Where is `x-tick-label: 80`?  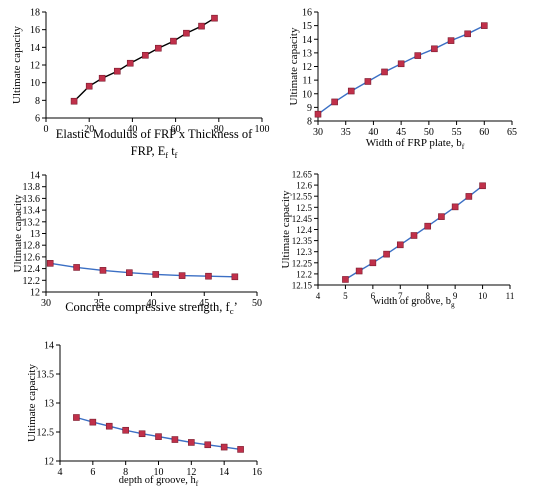
x-tick-label: 80 is located at coordinates (219, 129).